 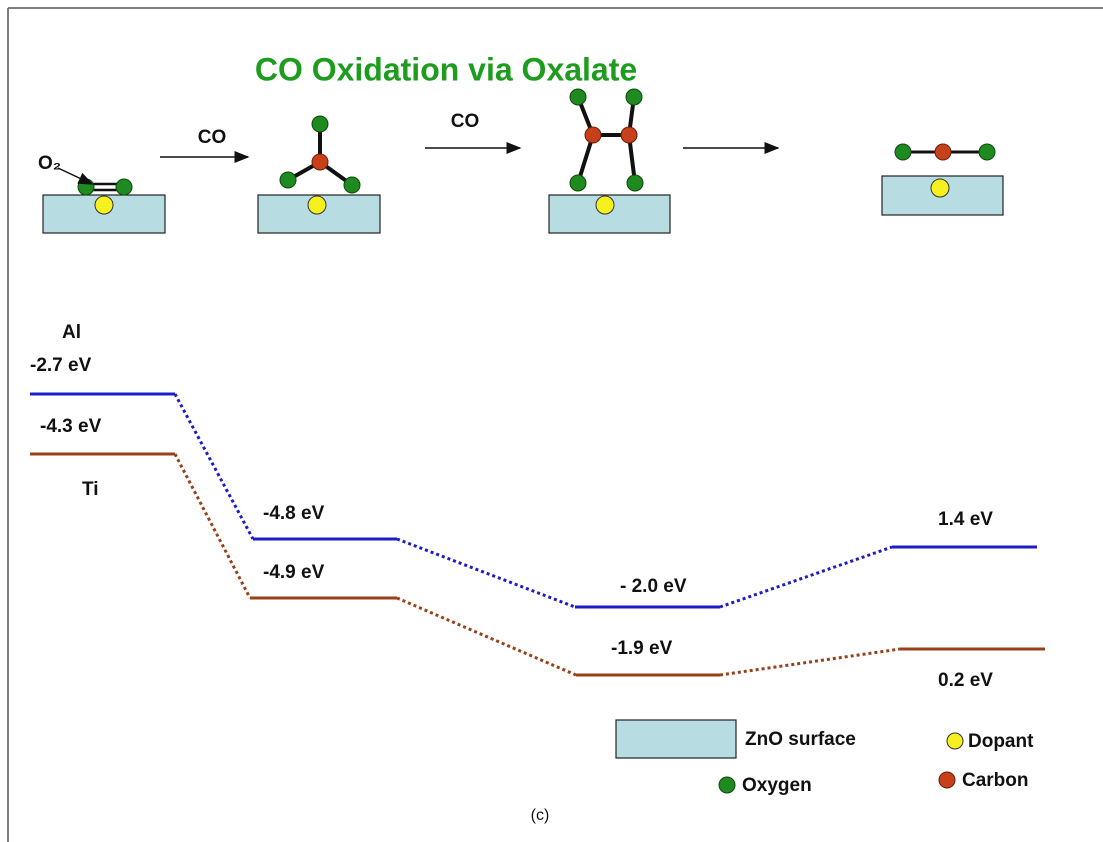 What do you see at coordinates (294, 513) in the screenshot?
I see `energy-label: -4.8 eV` at bounding box center [294, 513].